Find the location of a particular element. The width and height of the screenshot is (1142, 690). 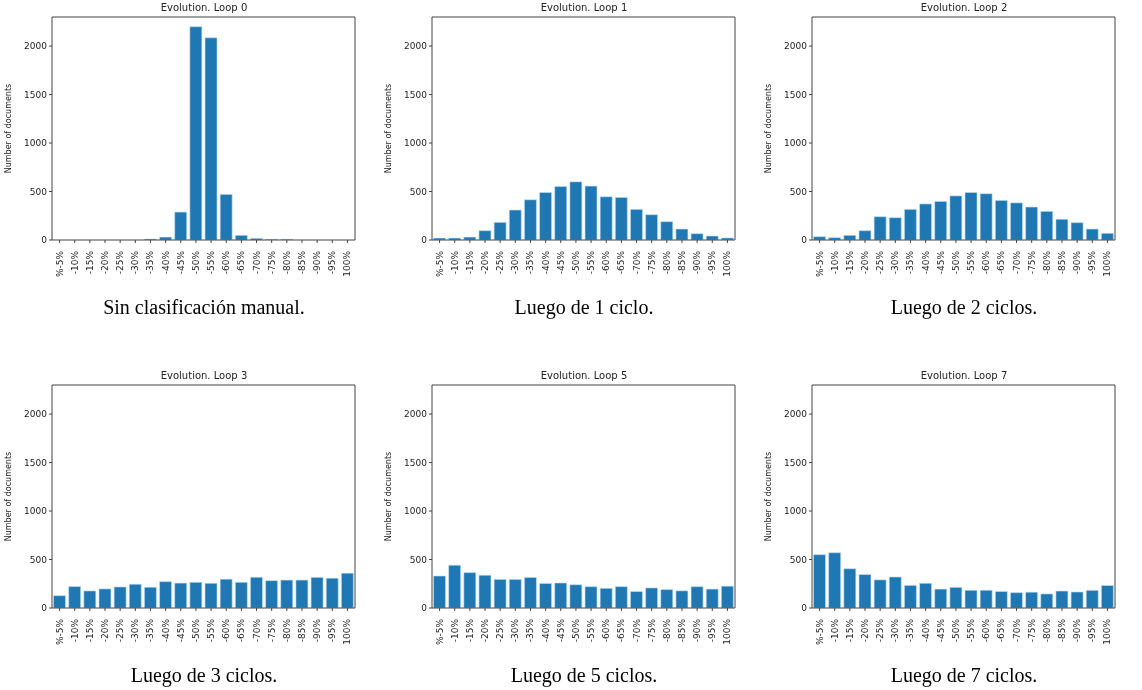

text: Sin clasificación manual. is located at coordinates (204, 307).